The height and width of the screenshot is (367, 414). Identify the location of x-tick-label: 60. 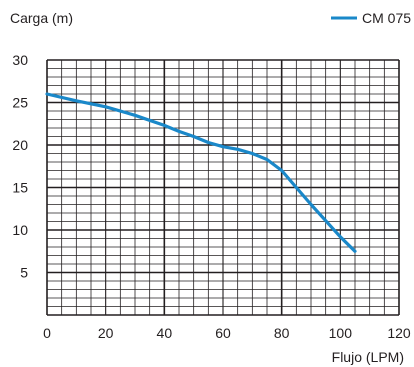
(223, 333).